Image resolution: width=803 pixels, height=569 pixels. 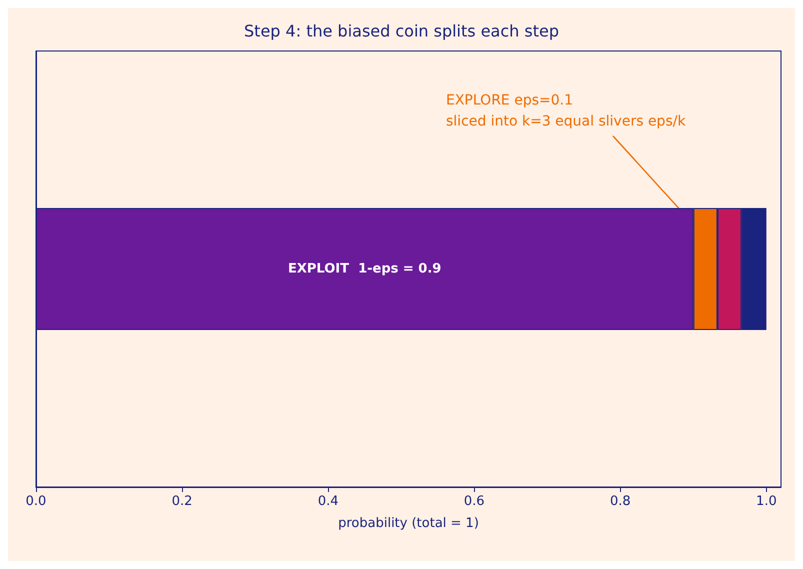 What do you see at coordinates (182, 501) in the screenshot?
I see `x-tick-label: 0.2` at bounding box center [182, 501].